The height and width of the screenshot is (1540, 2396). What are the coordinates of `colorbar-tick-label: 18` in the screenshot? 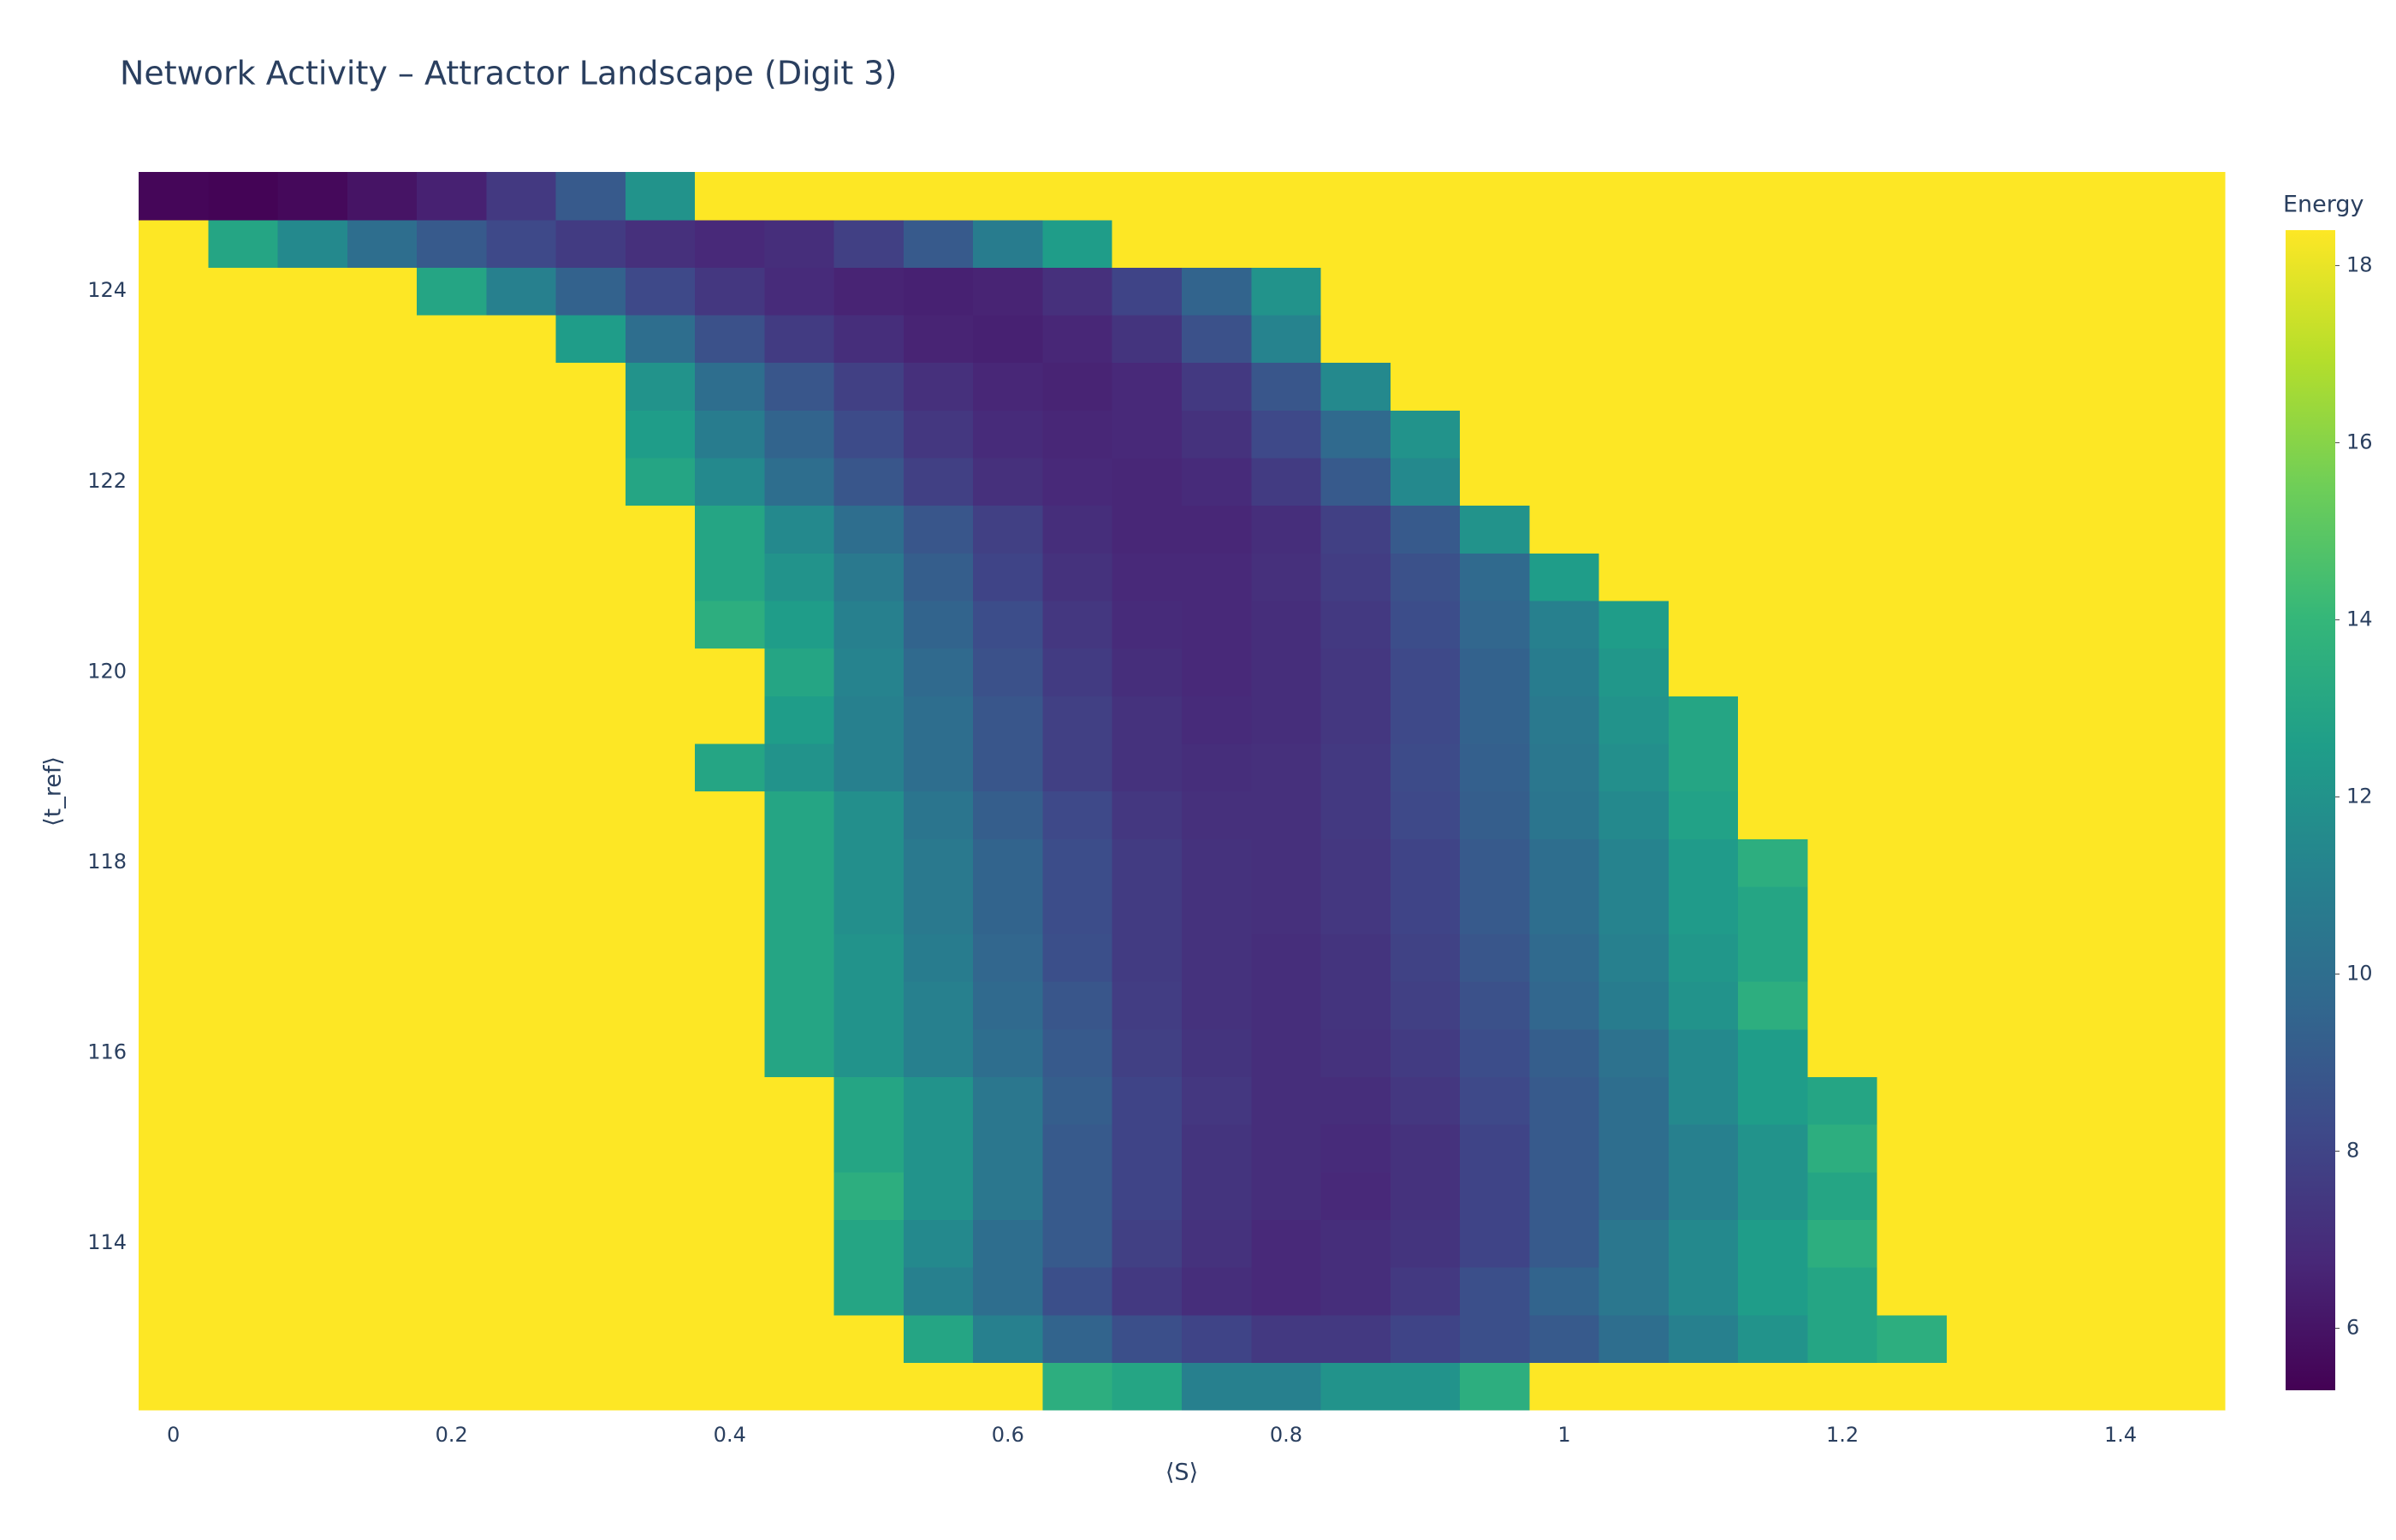 It's located at (2359, 264).